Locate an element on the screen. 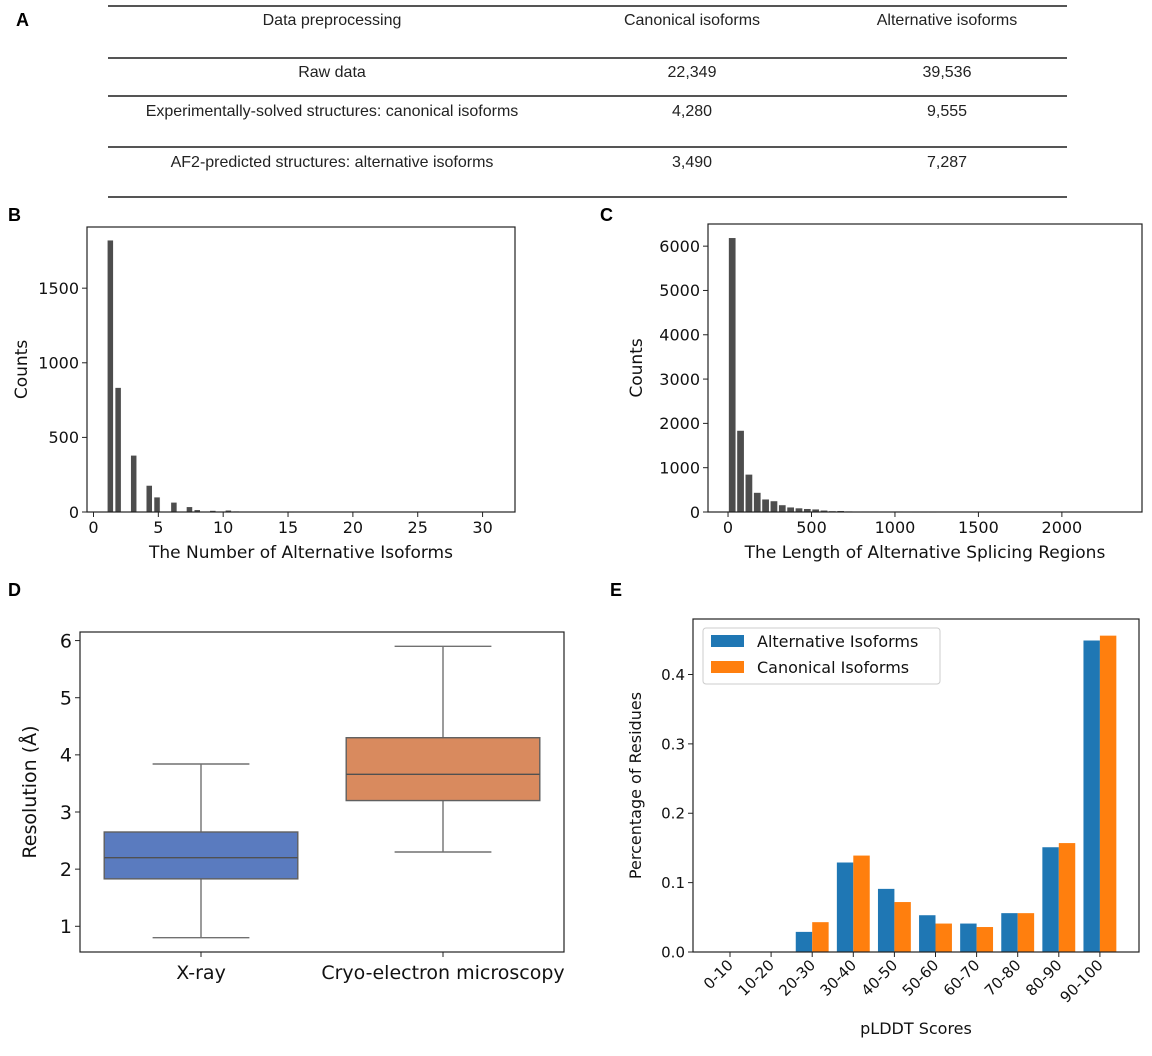  chart-b-frame is located at coordinates (301, 369).